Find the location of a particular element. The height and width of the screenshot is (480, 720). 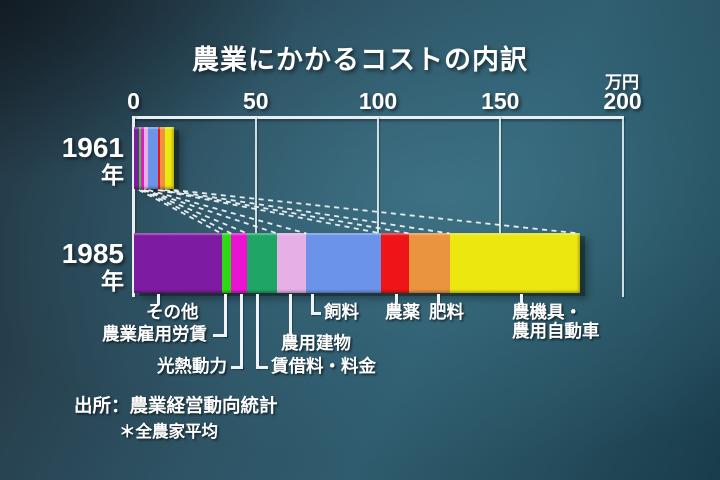

leader-utilities is located at coordinates (241, 331).